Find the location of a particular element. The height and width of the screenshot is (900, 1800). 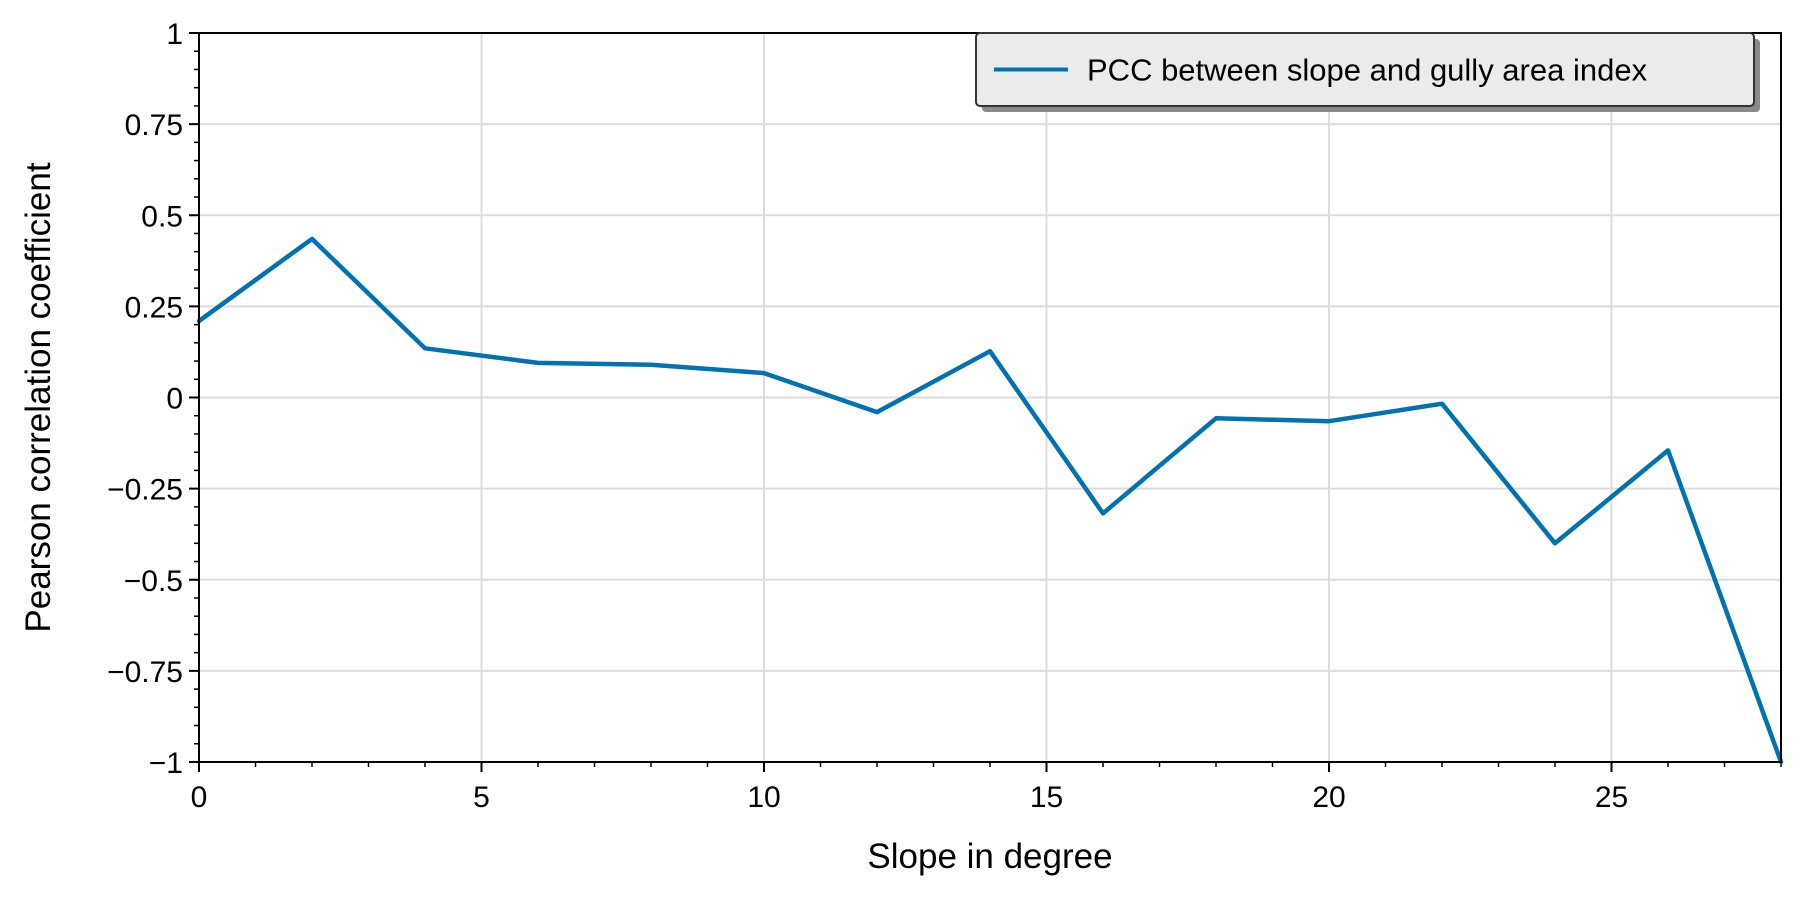

y-tick-label: −0.5 is located at coordinates (153, 581).